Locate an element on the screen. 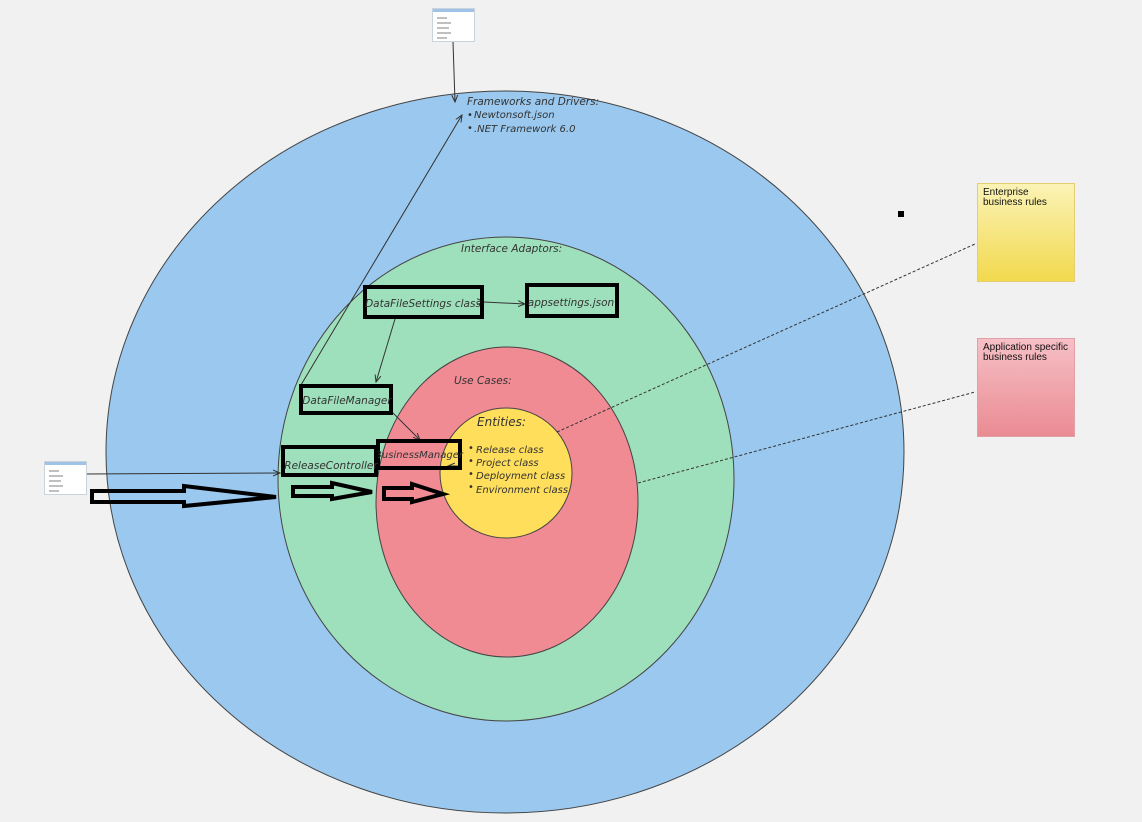 The width and height of the screenshot is (1142, 822). entities-title: Entities: is located at coordinates (501, 422).